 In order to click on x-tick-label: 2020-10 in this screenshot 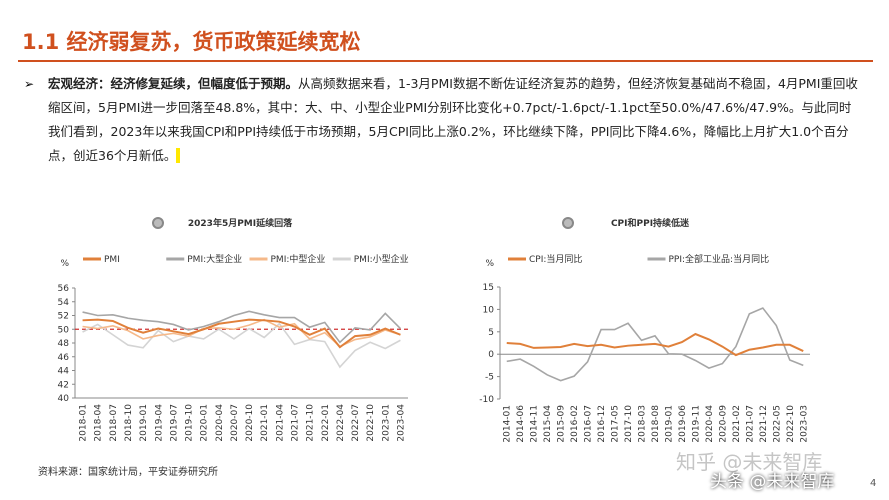, I will do `click(250, 423)`.